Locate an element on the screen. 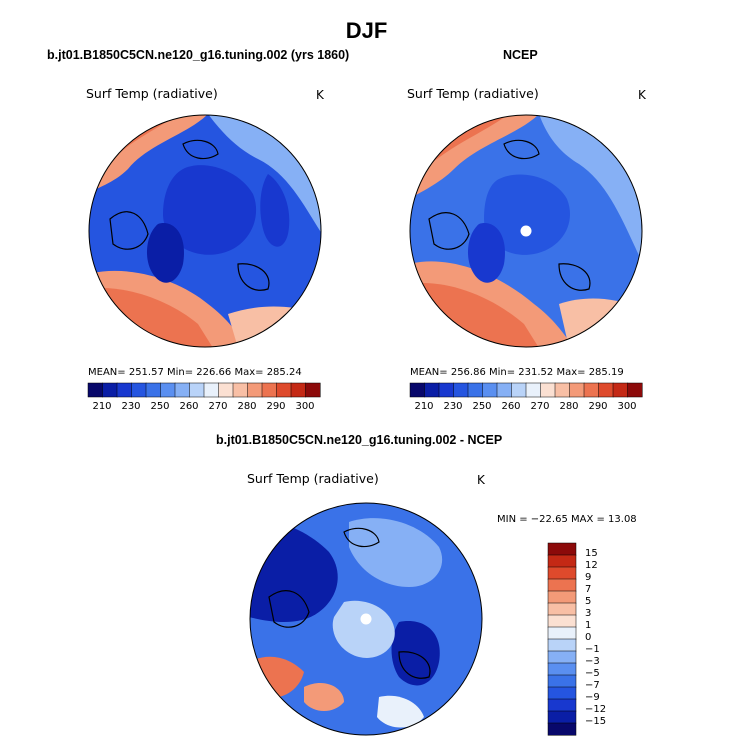 This screenshot has width=733, height=742. panel-2-tick: 230 is located at coordinates (453, 406).